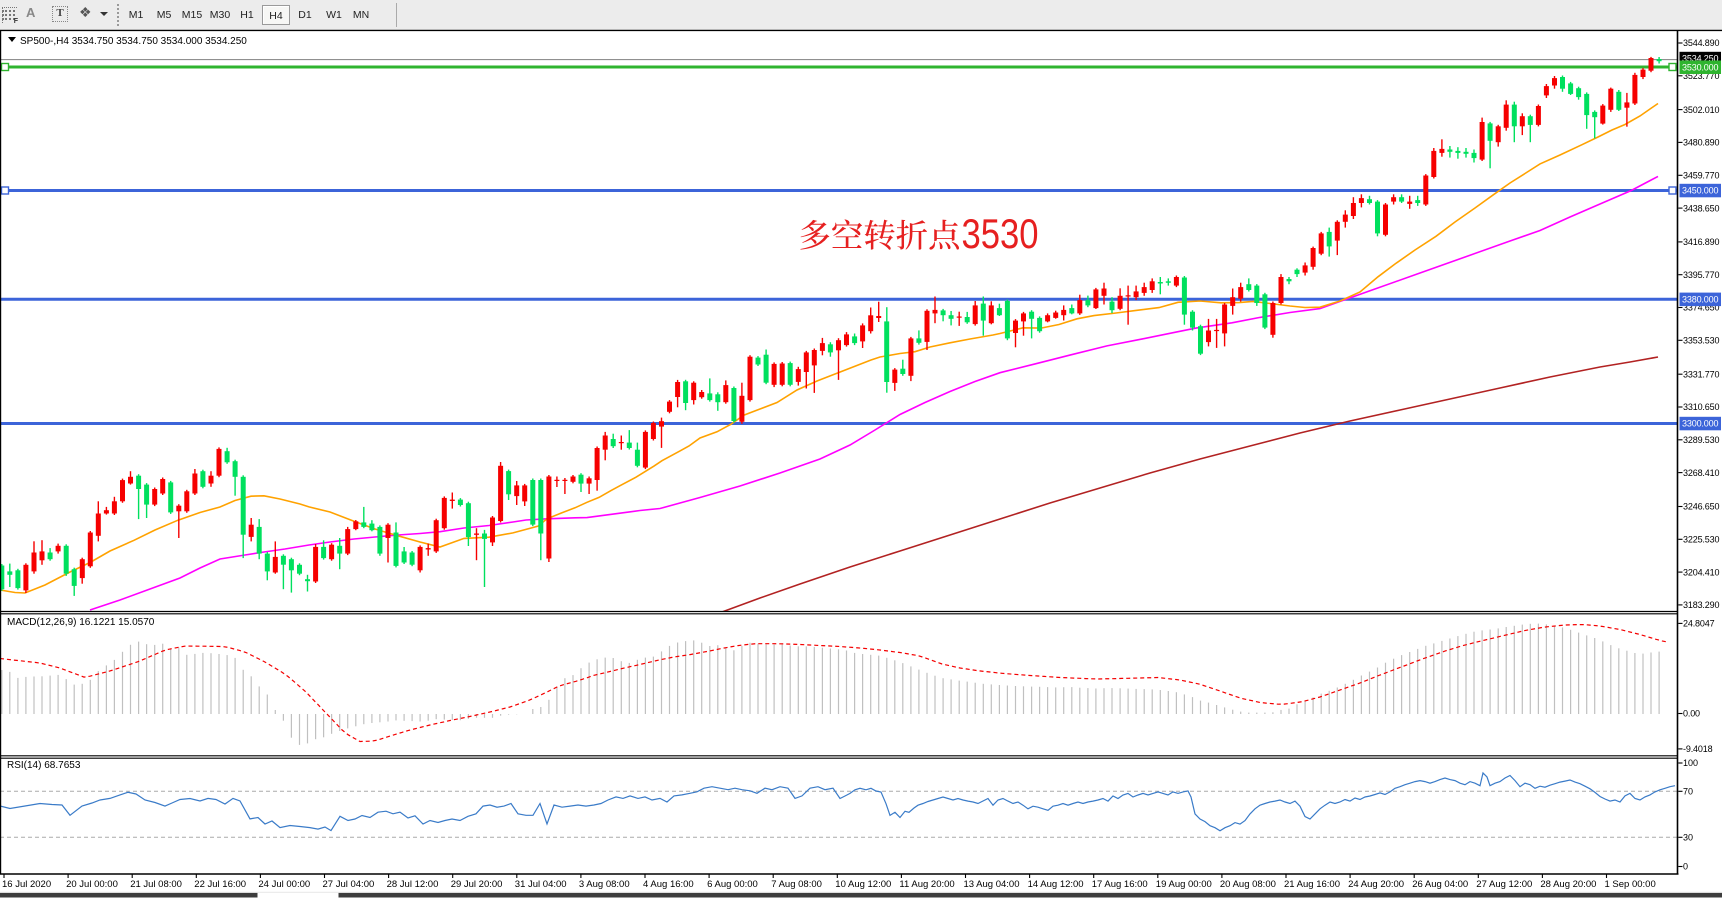  Describe the element at coordinates (1685, 867) in the screenshot. I see `svg-text: 0` at that location.